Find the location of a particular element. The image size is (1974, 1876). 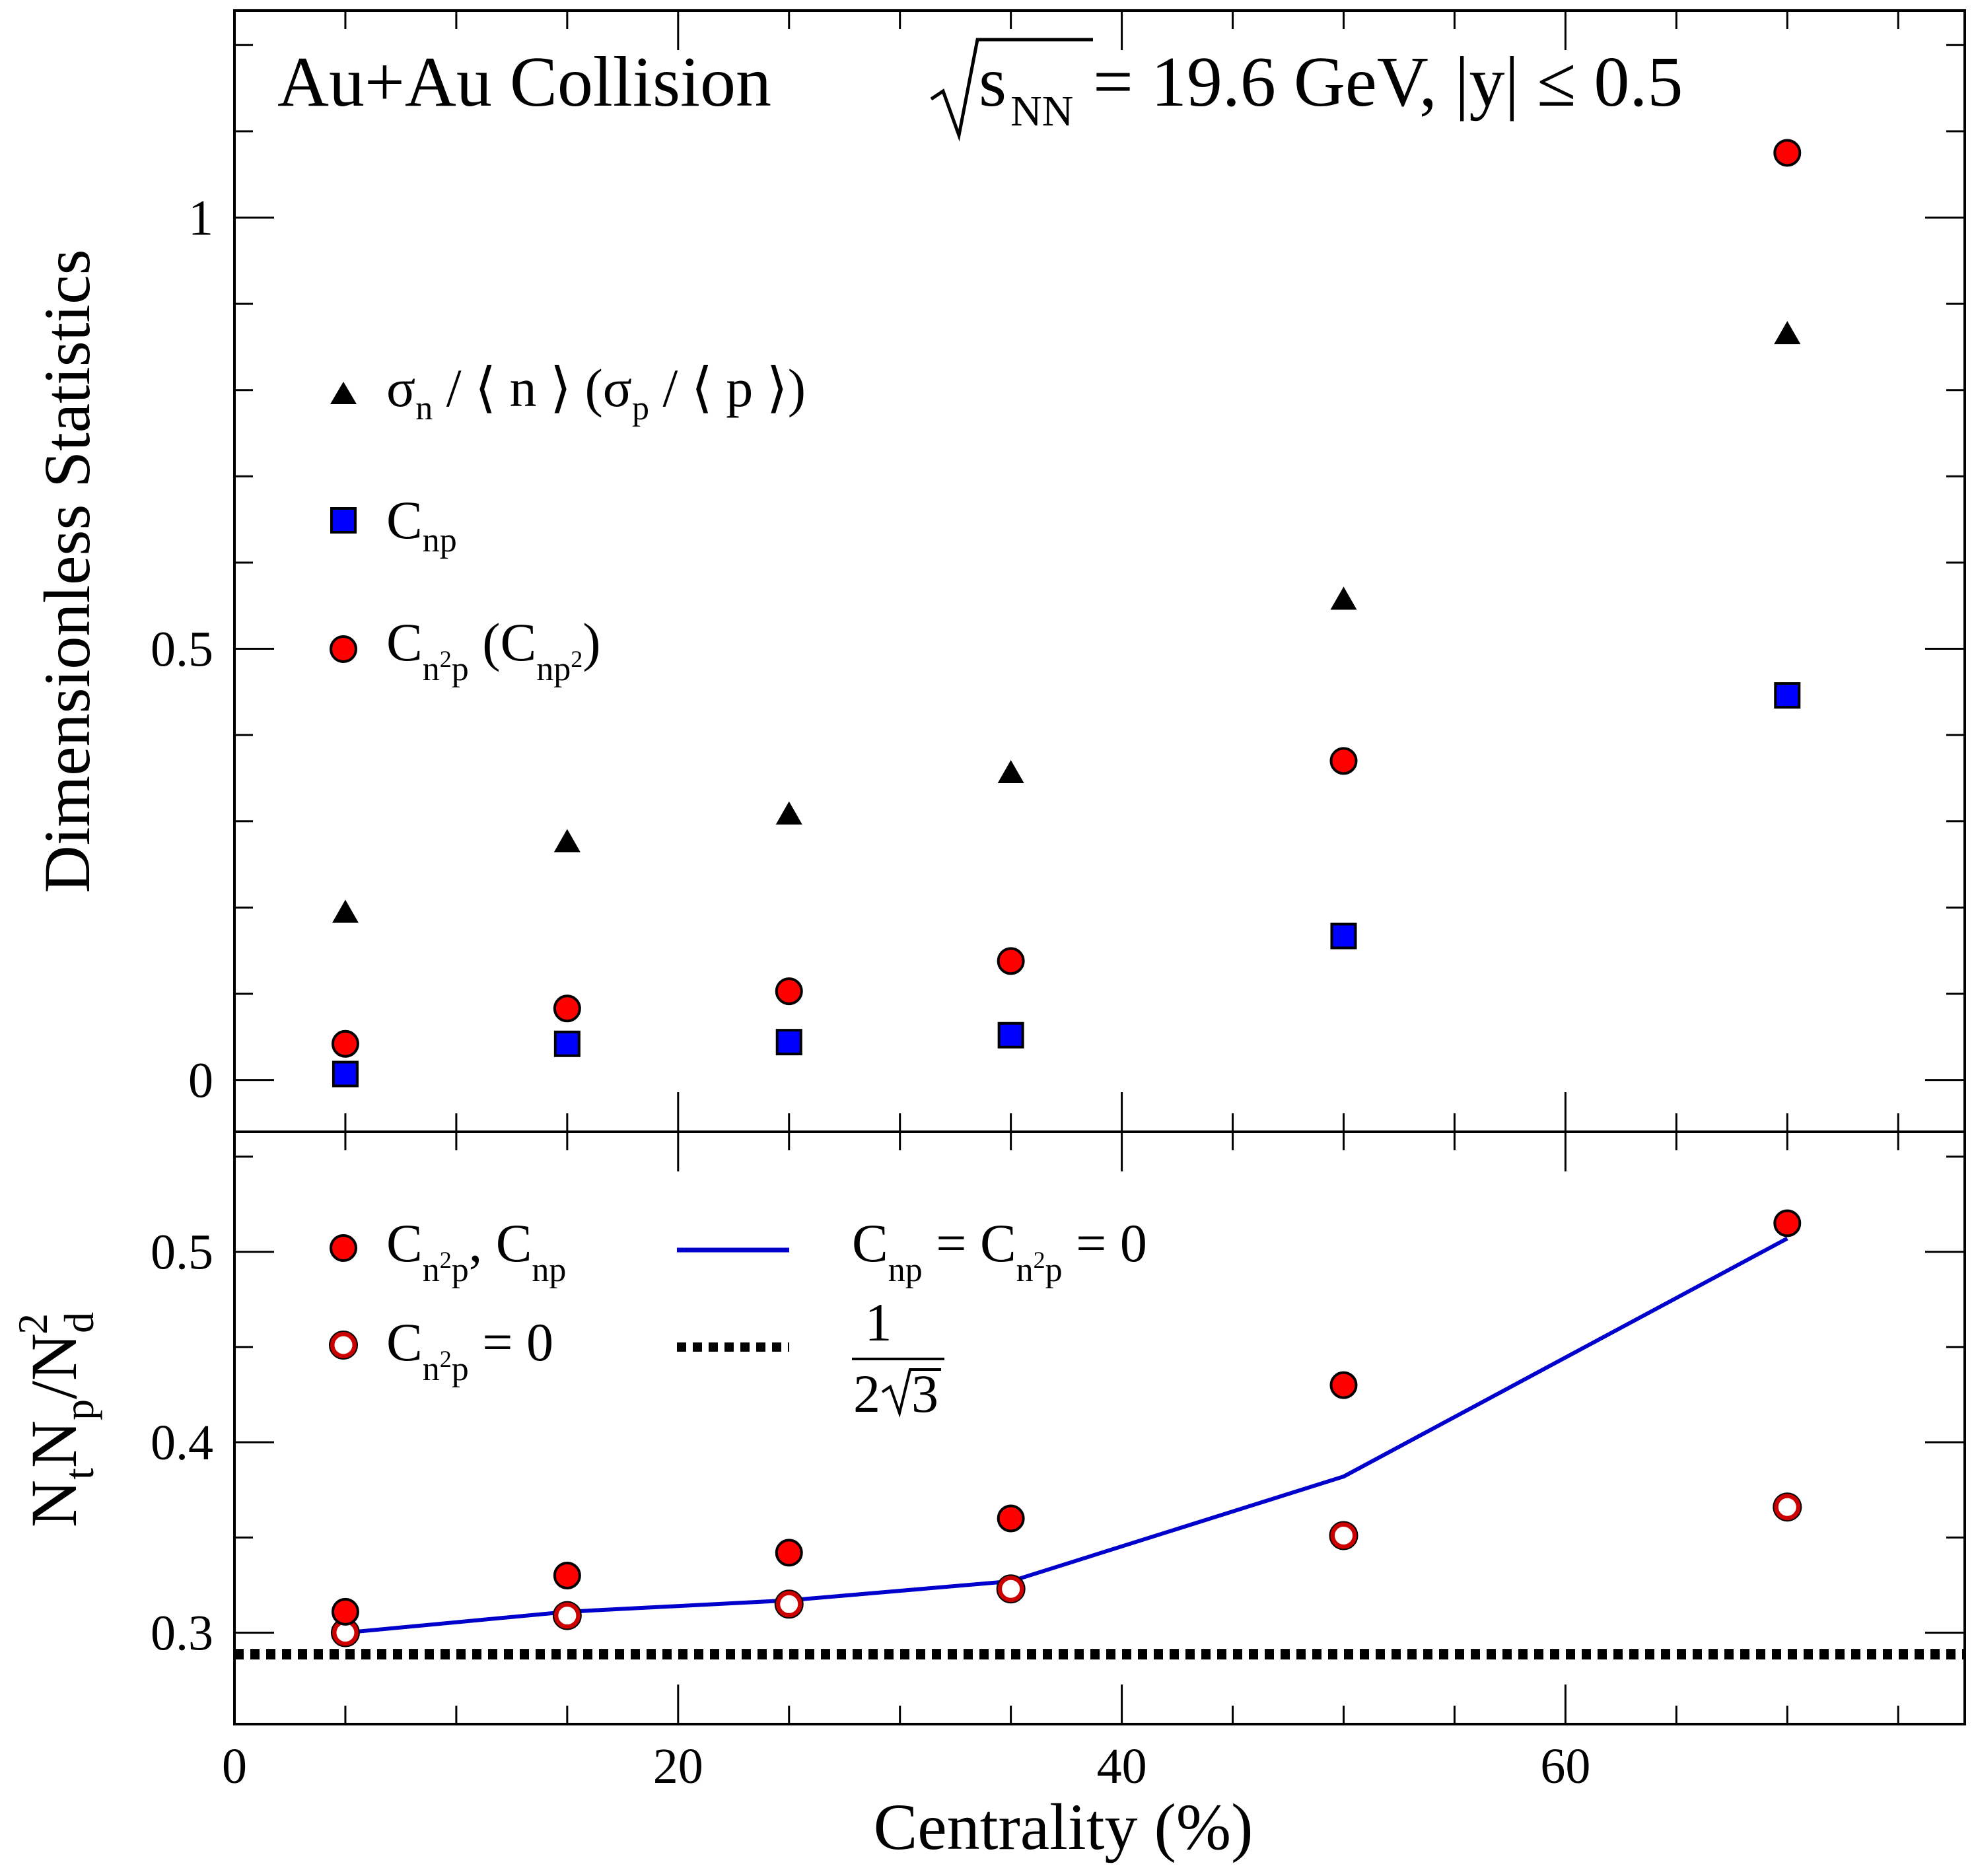

y-tick-label: 0.4 is located at coordinates (182, 1443).